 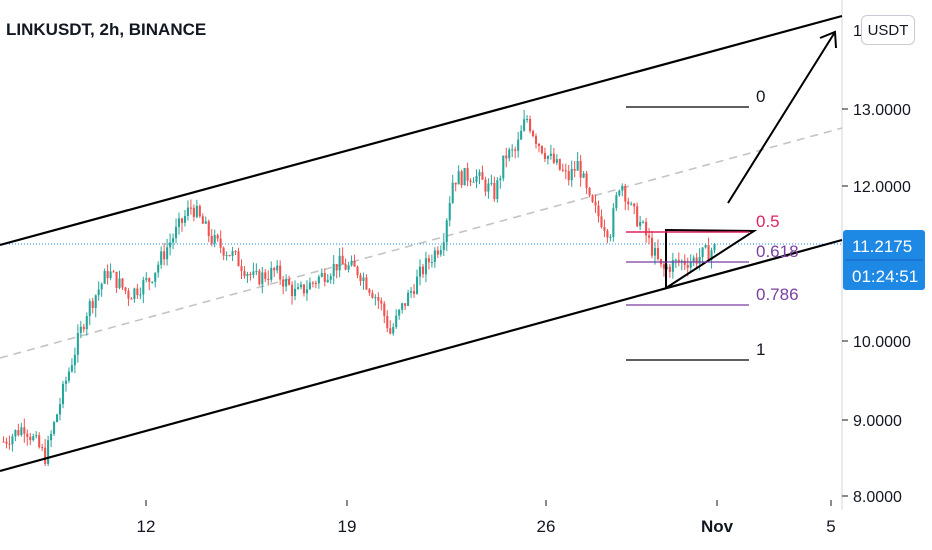 What do you see at coordinates (888, 30) in the screenshot?
I see `currency-button: USDT` at bounding box center [888, 30].